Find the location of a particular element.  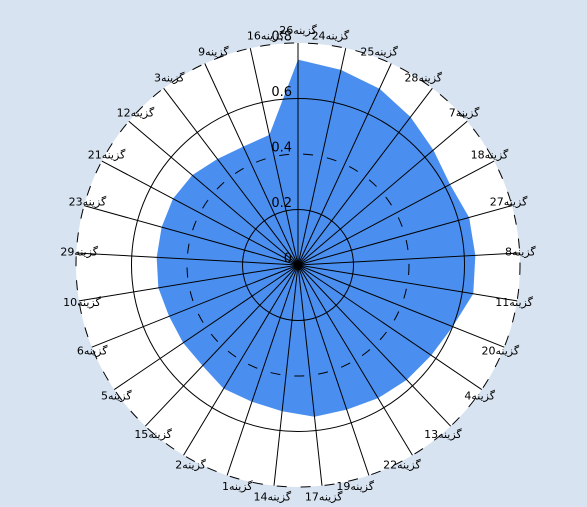

category-label: گزینه19 is located at coordinates (355, 486).